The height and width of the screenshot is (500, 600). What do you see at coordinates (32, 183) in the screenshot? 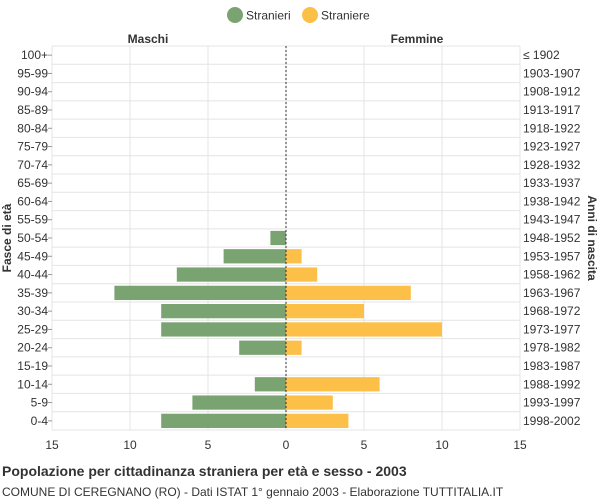
I see `age-group-label: 65-69` at bounding box center [32, 183].